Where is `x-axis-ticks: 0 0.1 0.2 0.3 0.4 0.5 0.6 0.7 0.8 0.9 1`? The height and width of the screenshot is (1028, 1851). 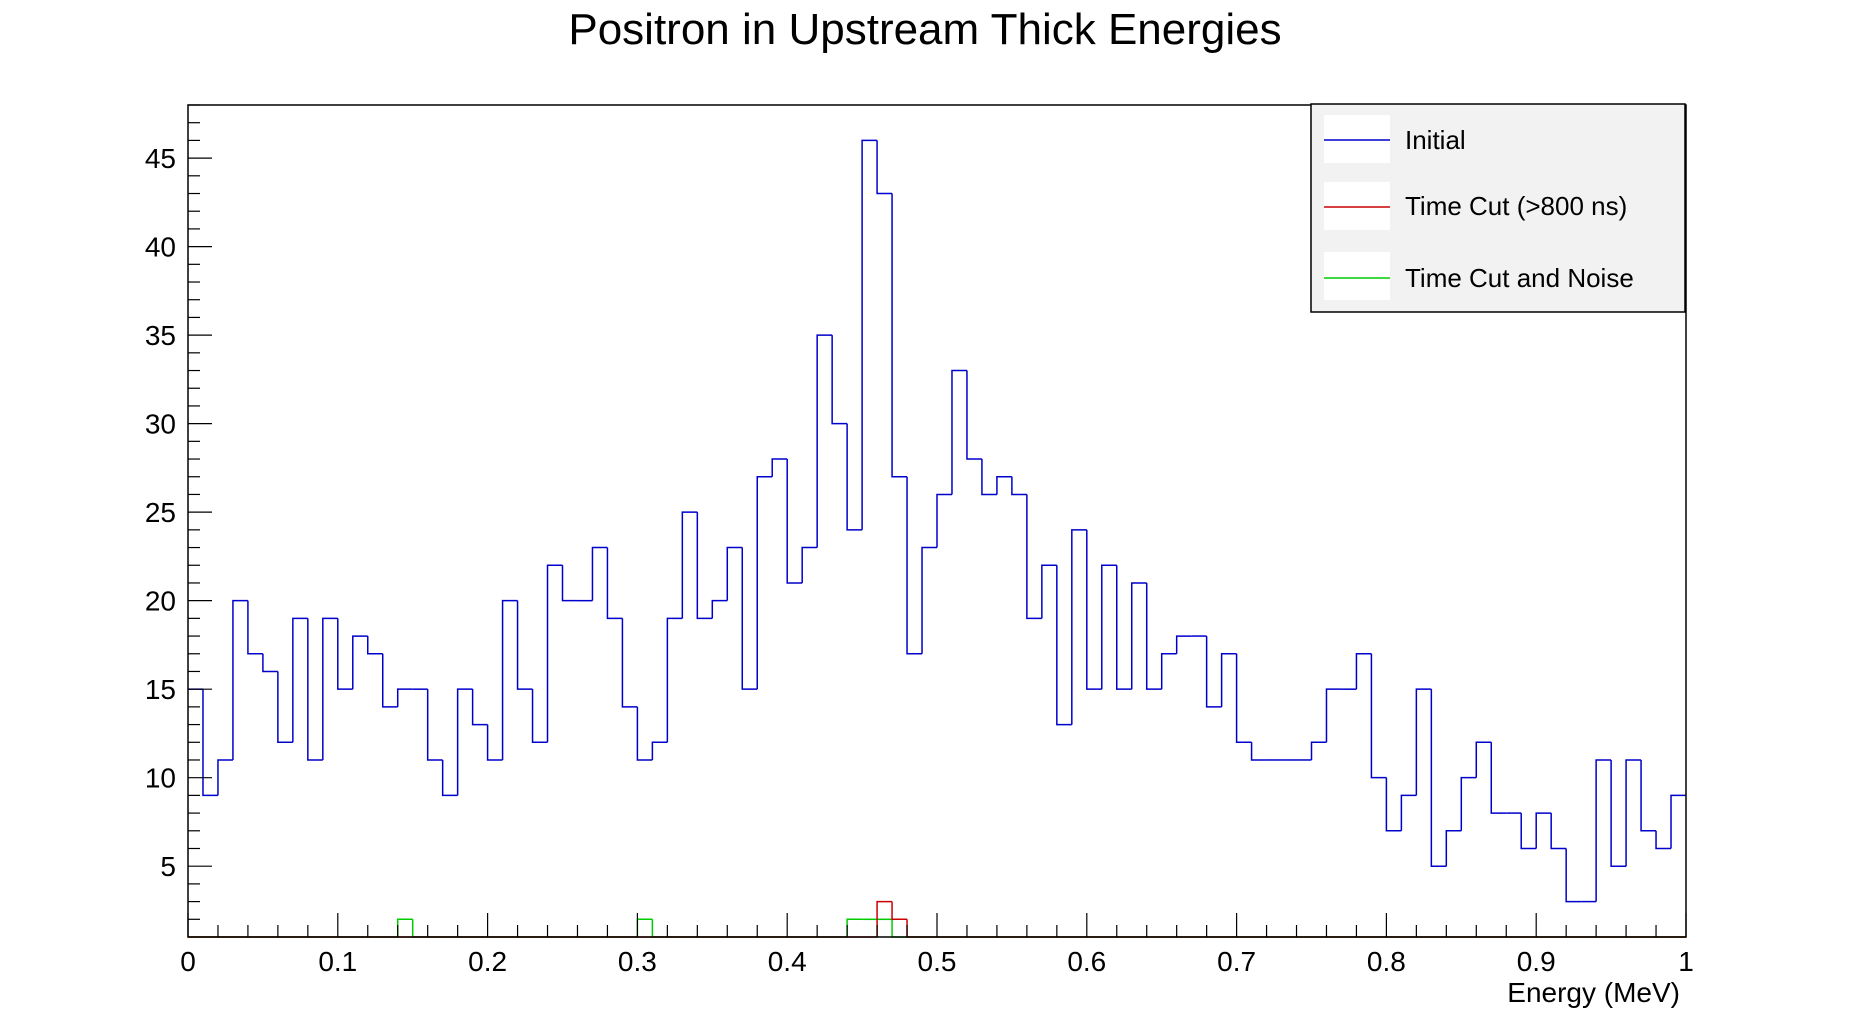 x-axis-ticks: 0 0.1 0.2 0.3 0.4 0.5 0.6 0.7 0.8 0.9 1 is located at coordinates (937, 945).